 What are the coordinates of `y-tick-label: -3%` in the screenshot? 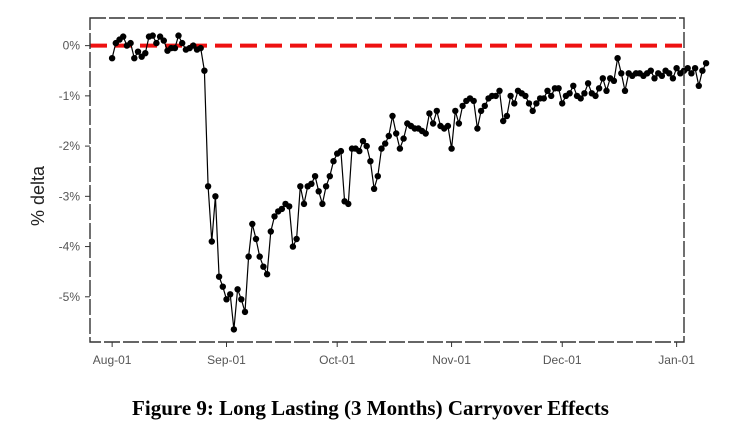 It's located at (70, 196).